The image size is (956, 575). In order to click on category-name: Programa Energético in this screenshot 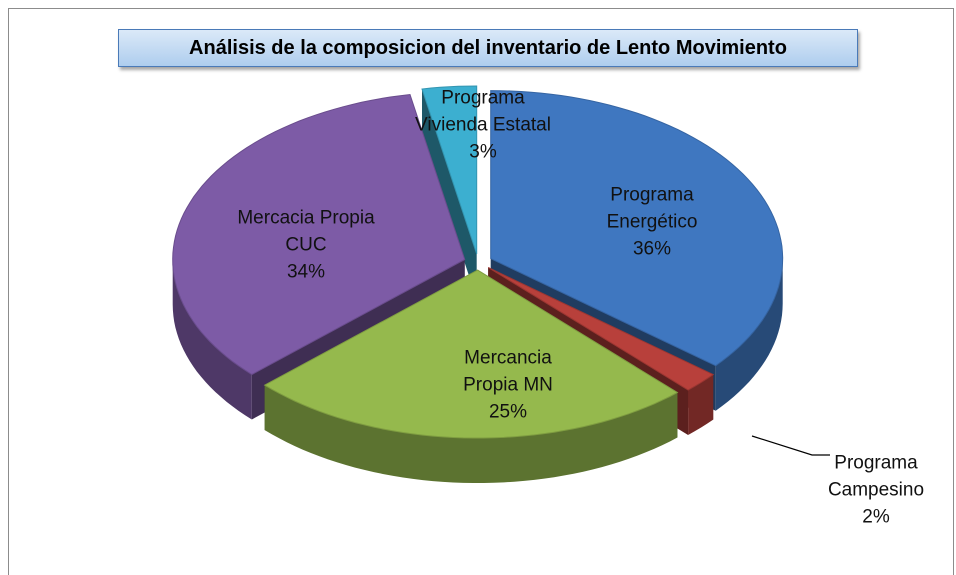, I will do `click(652, 208)`.